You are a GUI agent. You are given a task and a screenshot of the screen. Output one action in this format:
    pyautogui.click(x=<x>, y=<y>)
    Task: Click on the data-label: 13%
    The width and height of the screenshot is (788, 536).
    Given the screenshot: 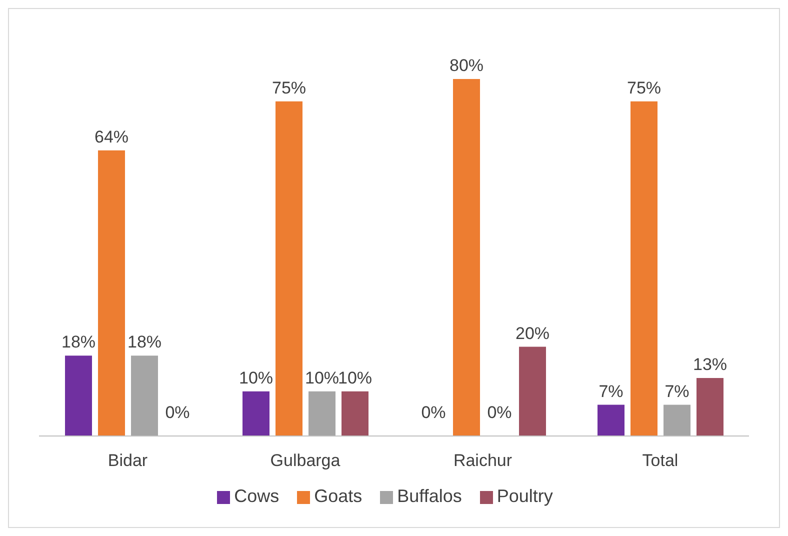 What is the action you would take?
    pyautogui.click(x=710, y=364)
    